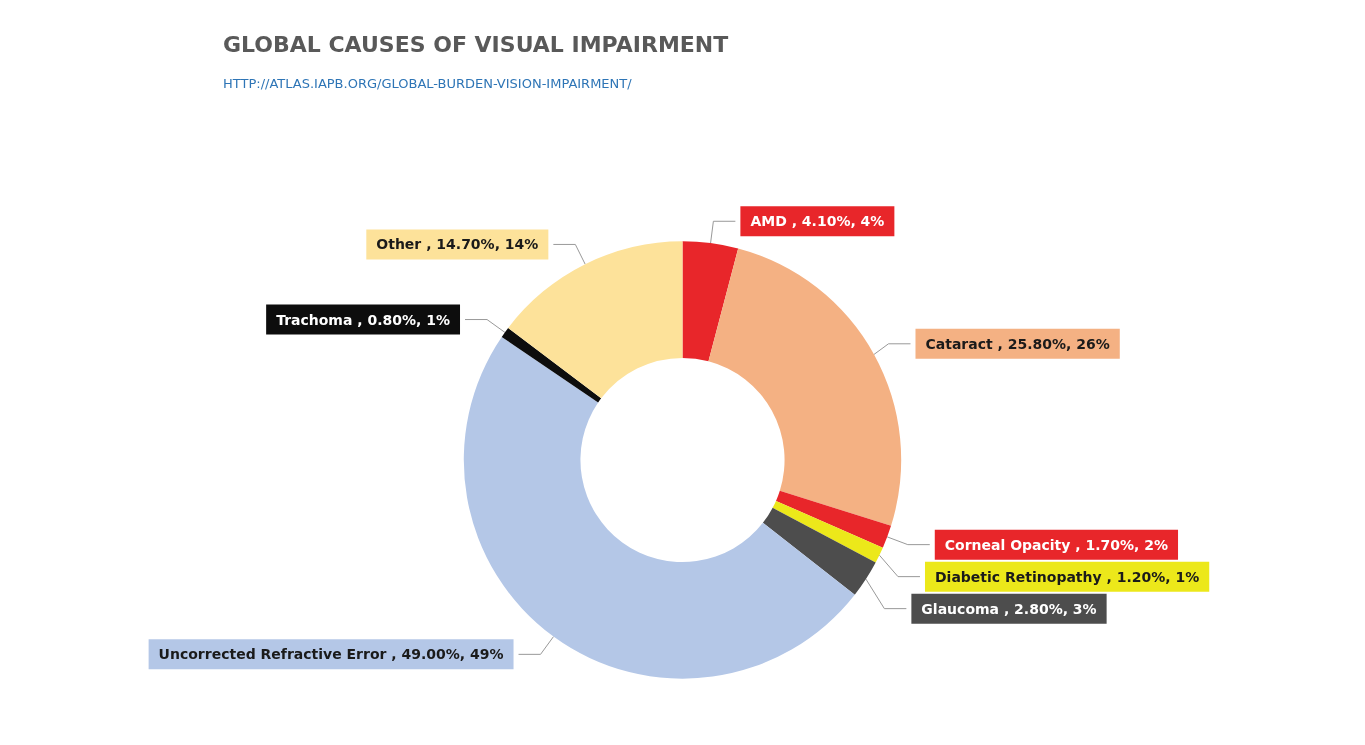 This screenshot has width=1365, height=745. What do you see at coordinates (476, 44) in the screenshot?
I see `chart-title: GLOBAL CAUSES OF VISUAL IMPAIRMENT` at bounding box center [476, 44].